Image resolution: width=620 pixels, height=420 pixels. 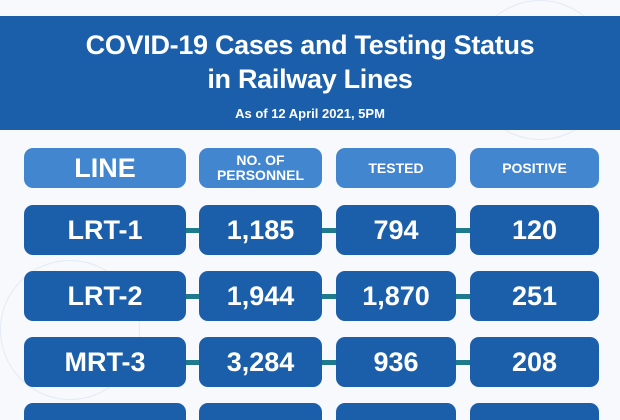 I want to click on positive-count: 120, so click(x=534, y=230).